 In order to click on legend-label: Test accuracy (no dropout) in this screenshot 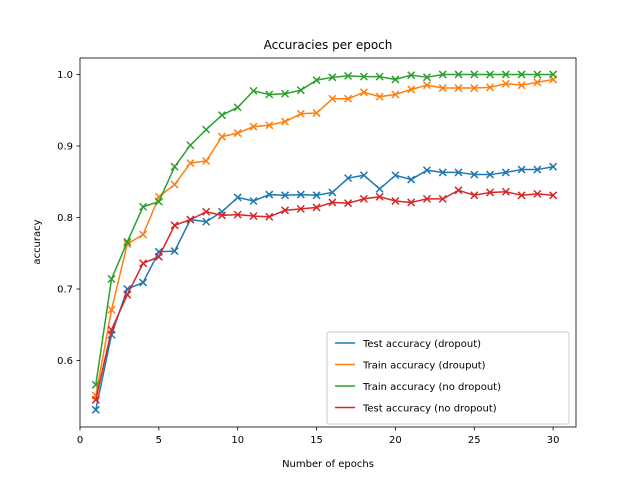, I will do `click(429, 409)`.